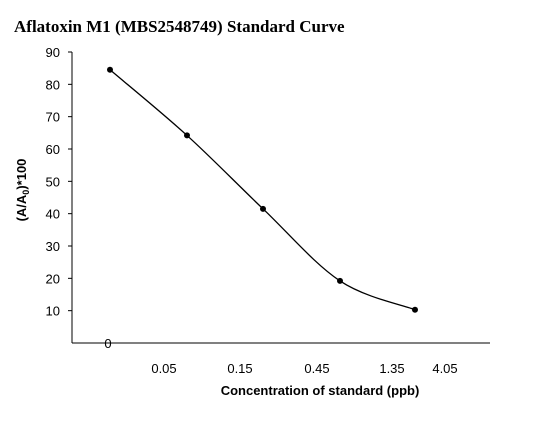 This screenshot has width=537, height=436. I want to click on y-axis-label: (A/A0)*100, so click(22, 190).